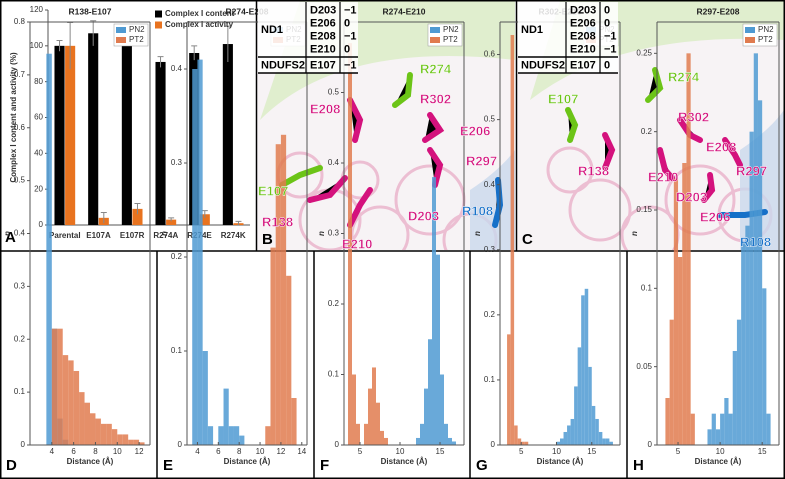 Image resolution: width=785 pixels, height=479 pixels. I want to click on residue-label: E206, so click(475, 130).